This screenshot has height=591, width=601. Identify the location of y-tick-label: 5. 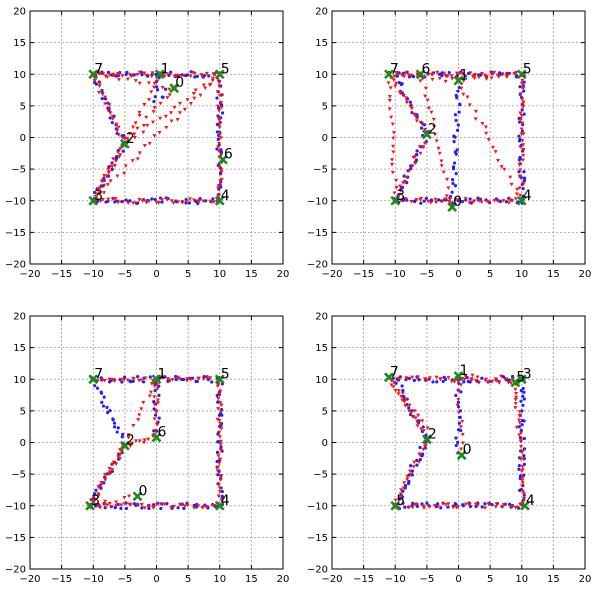
(325, 411).